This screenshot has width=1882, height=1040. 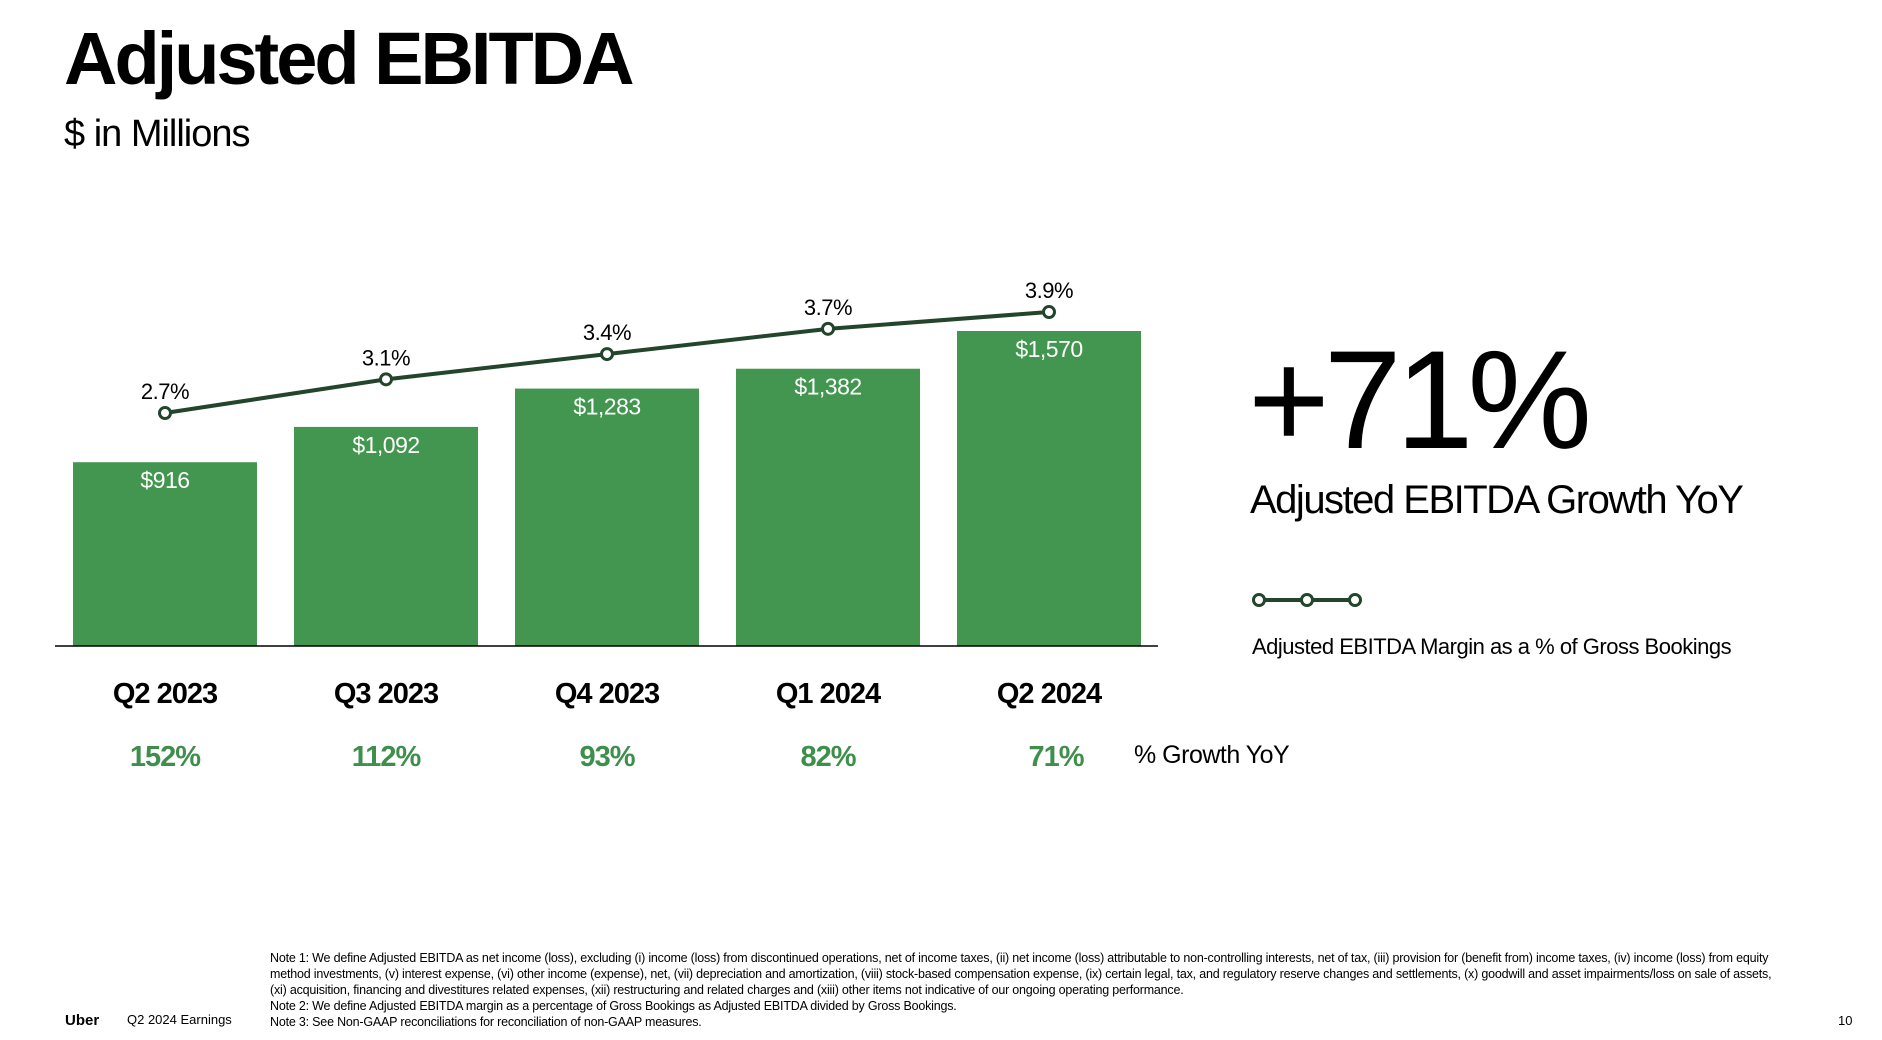 I want to click on growth-yoy-value: 152%, so click(x=165, y=757).